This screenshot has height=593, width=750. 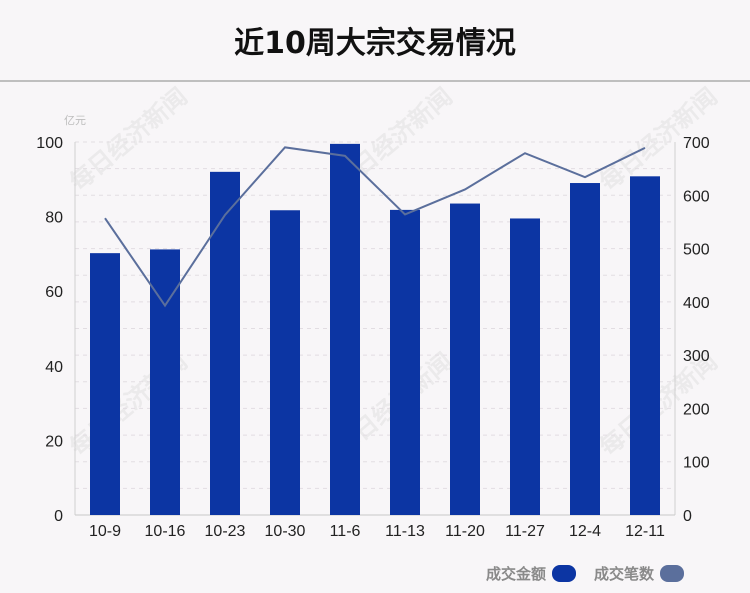 I want to click on x-tick-label: 11-6, so click(x=345, y=531).